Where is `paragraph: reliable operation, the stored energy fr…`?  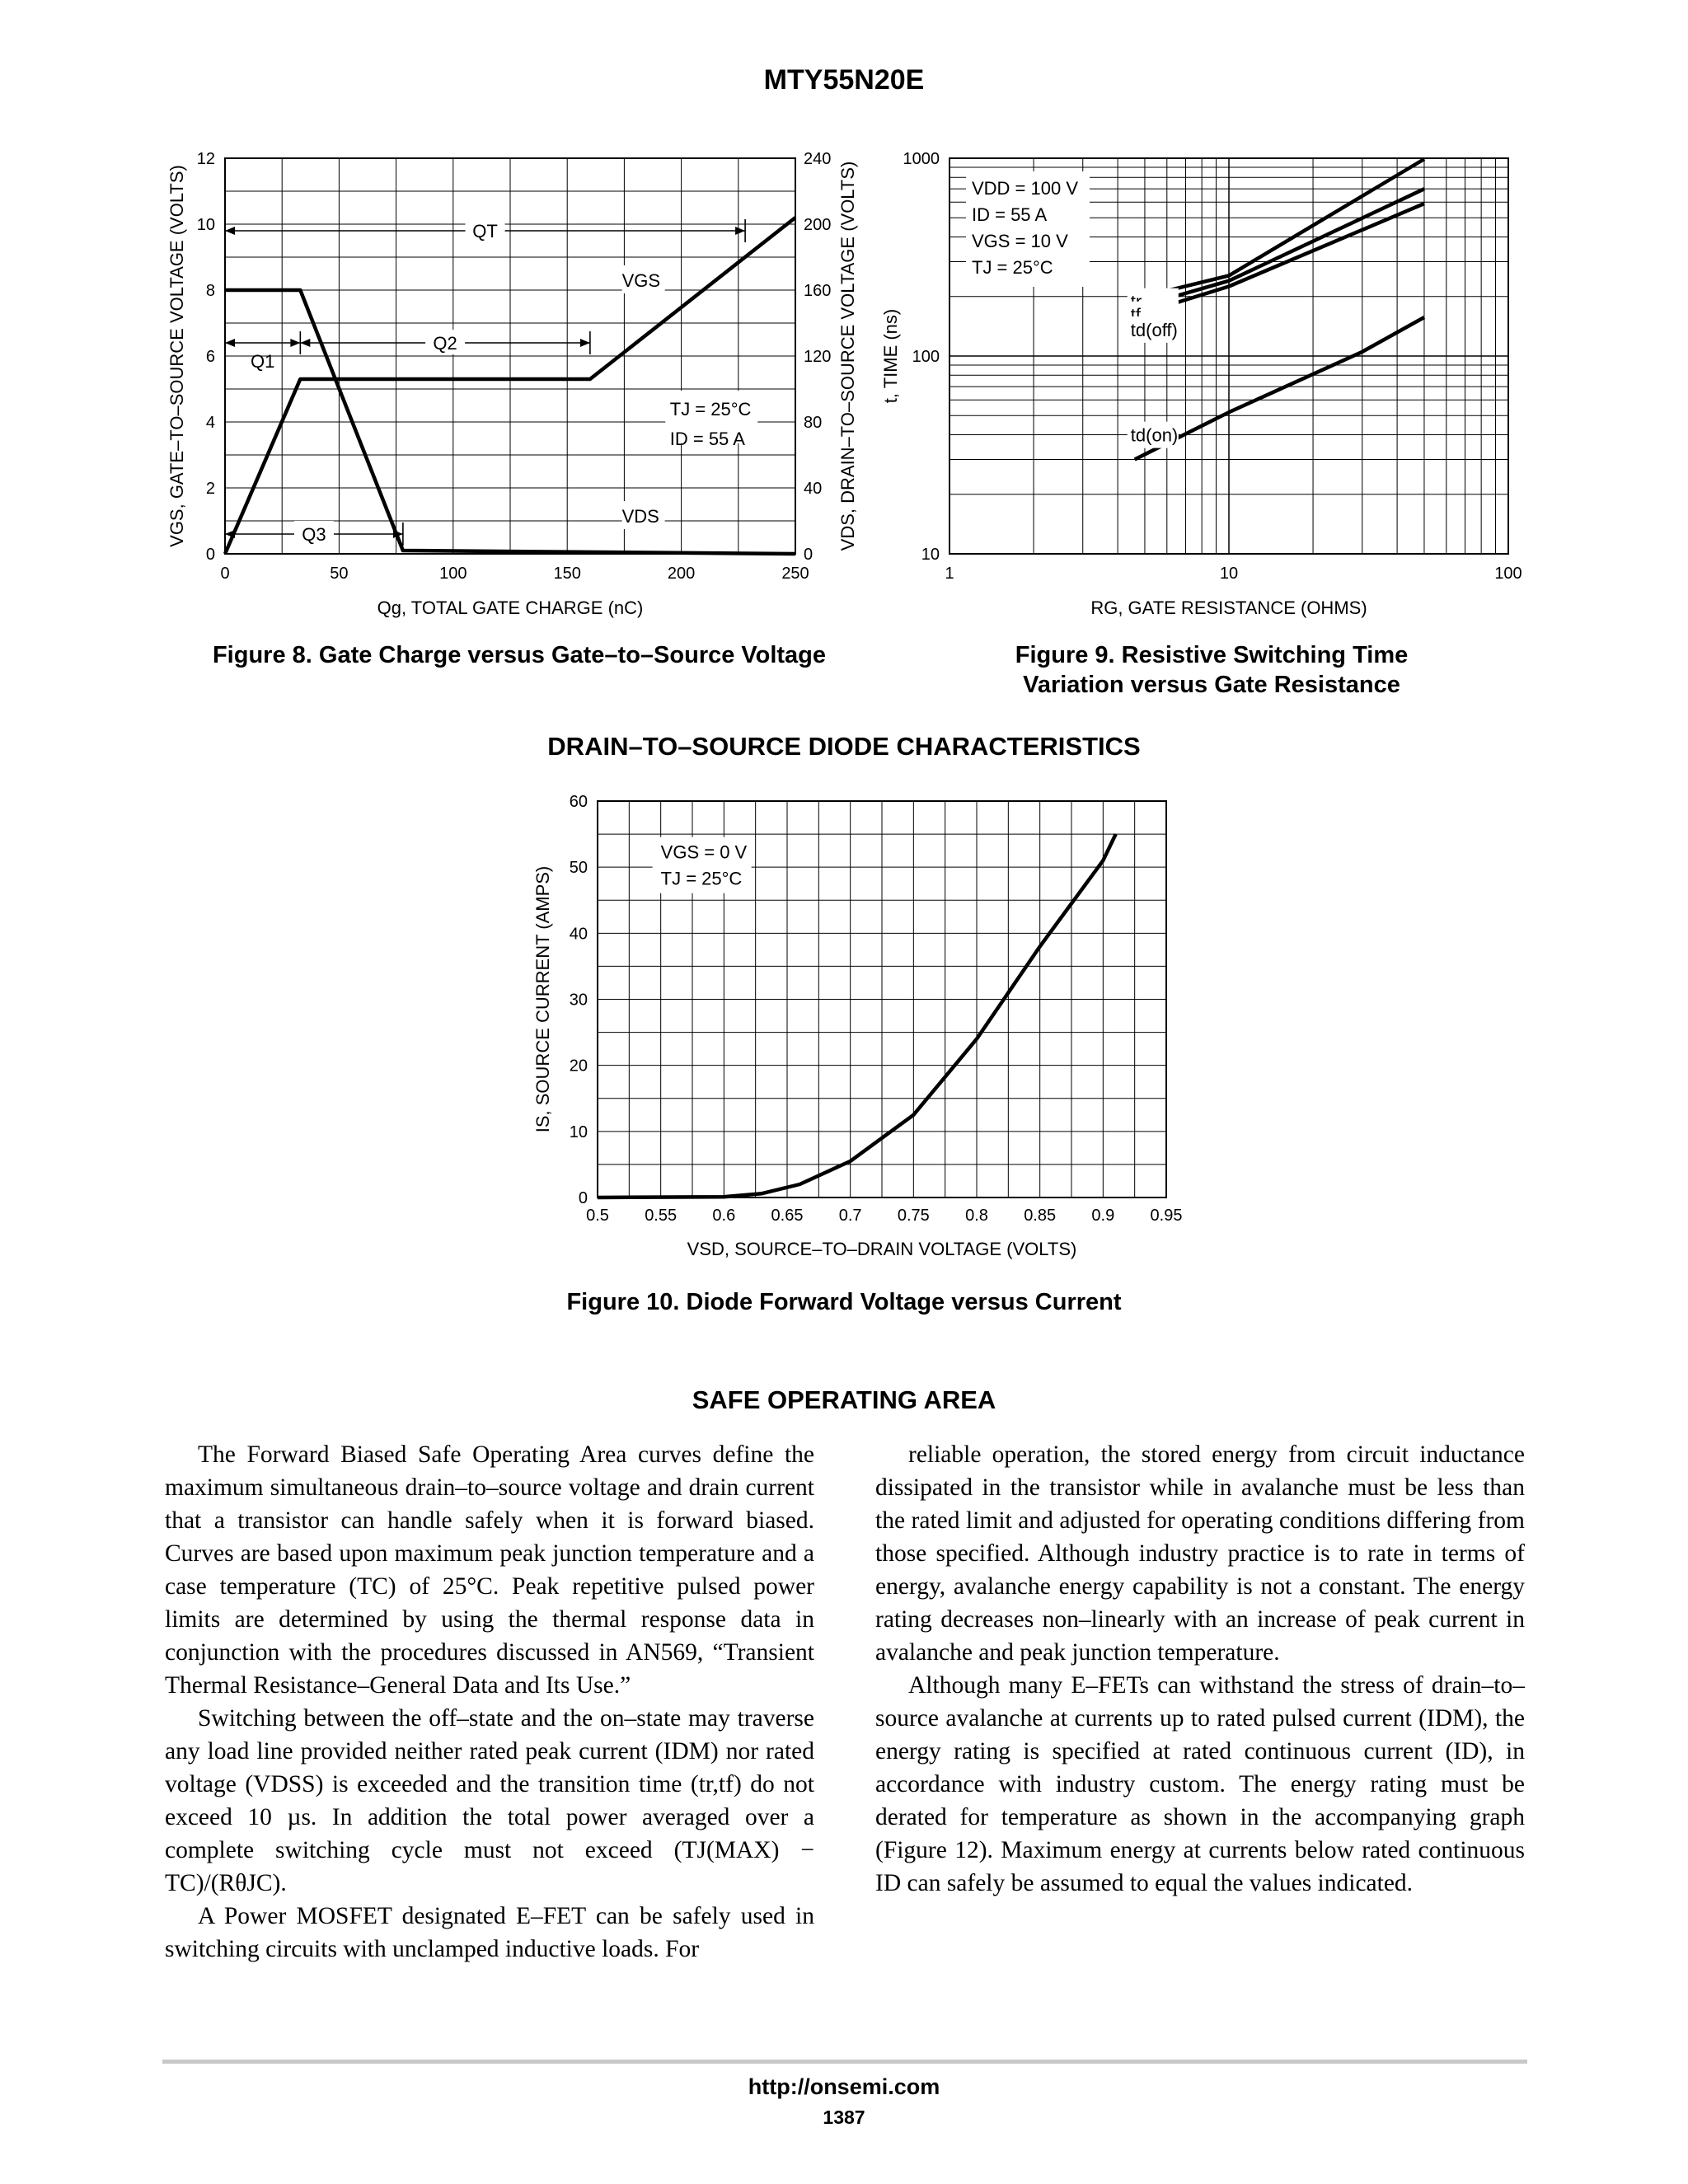 paragraph: reliable operation, the stored energy fr… is located at coordinates (1200, 1553).